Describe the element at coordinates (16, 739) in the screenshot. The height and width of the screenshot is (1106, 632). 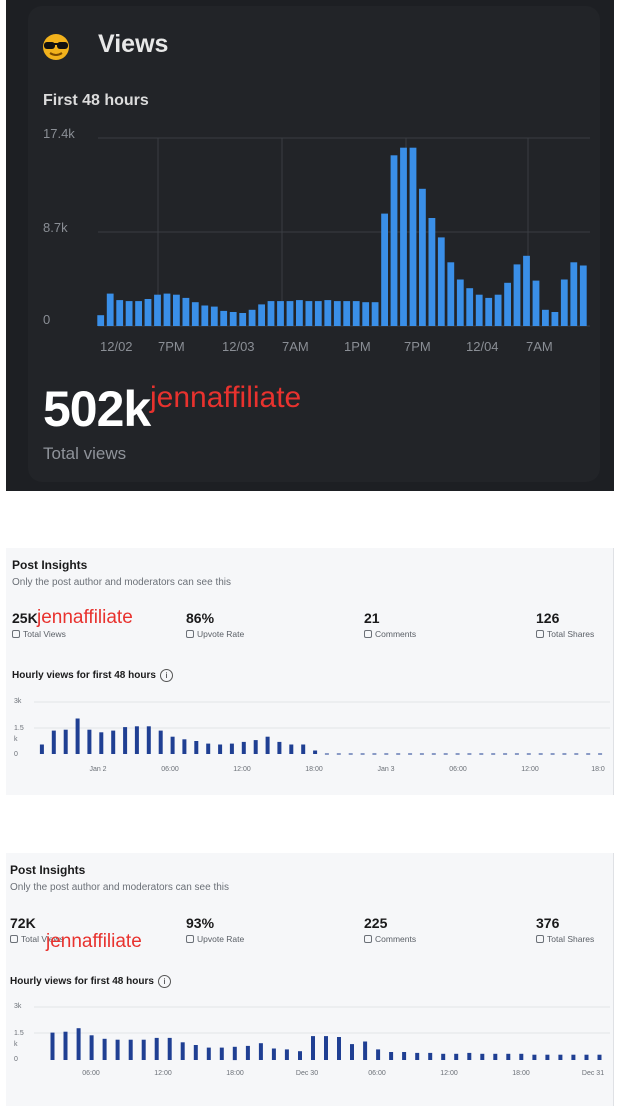
I see `y-tick-label: k` at that location.